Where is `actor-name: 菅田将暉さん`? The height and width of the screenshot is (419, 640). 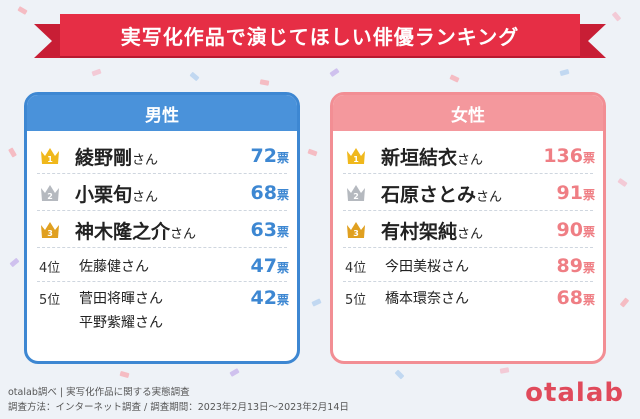
actor-name: 菅田将暉さん is located at coordinates (121, 299).